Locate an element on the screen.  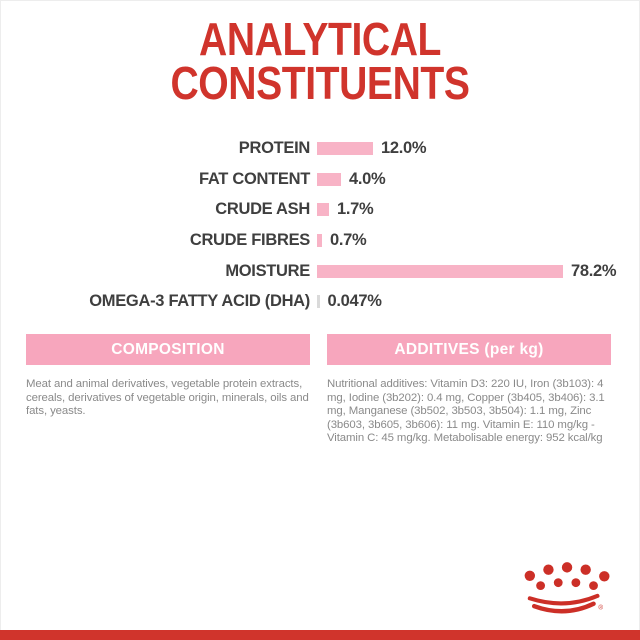
page-title-line1: ANALYTICAL is located at coordinates (320, 39).